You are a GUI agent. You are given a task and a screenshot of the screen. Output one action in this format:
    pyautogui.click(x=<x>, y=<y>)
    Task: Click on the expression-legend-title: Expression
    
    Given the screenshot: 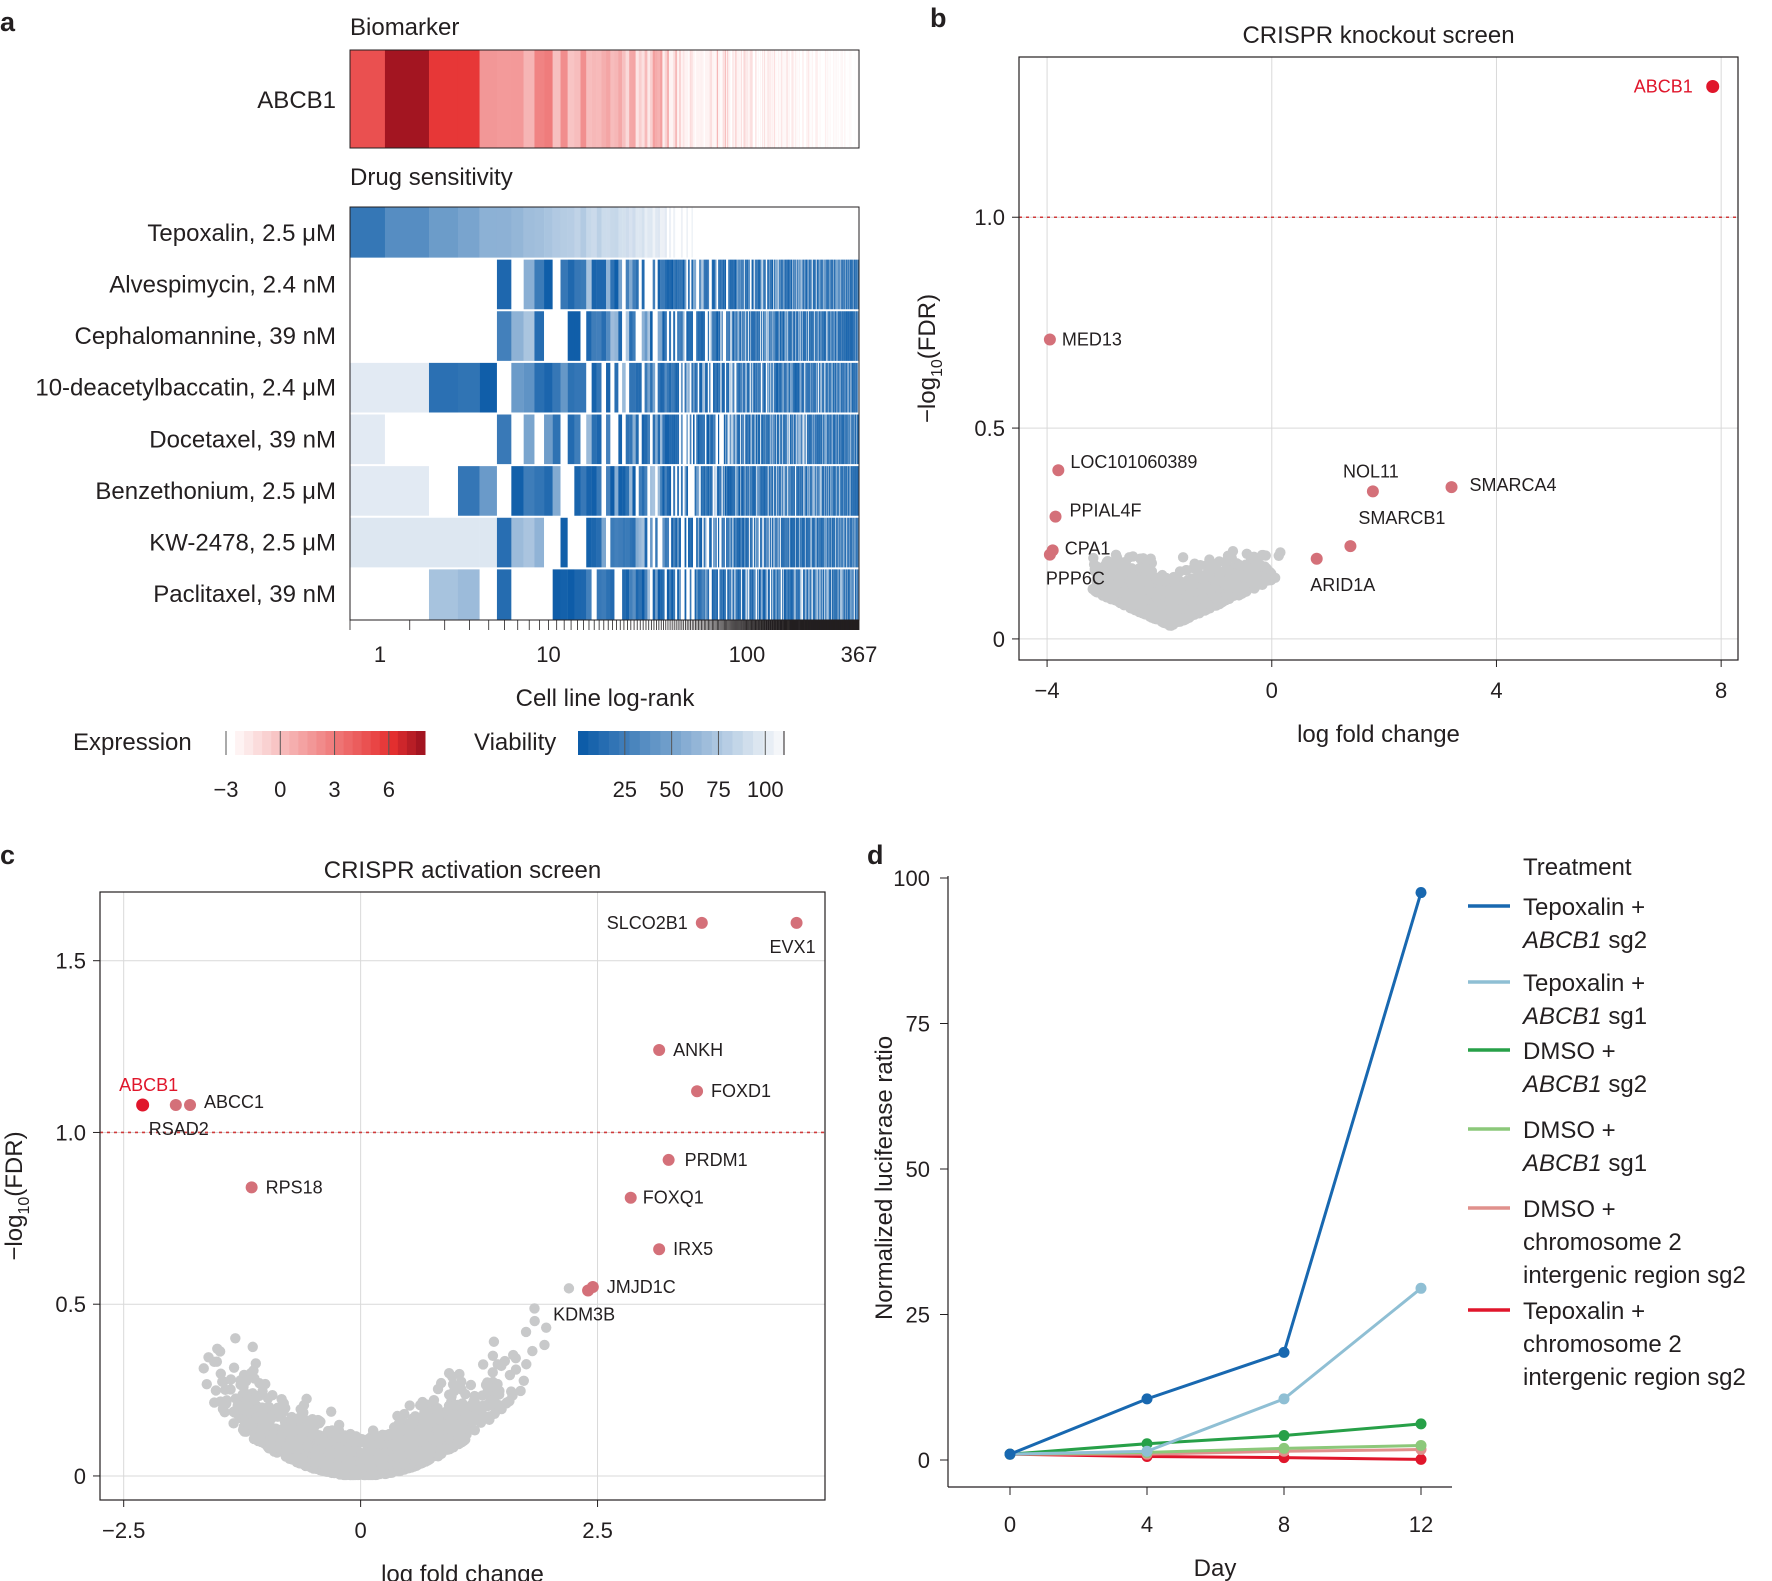 What is the action you would take?
    pyautogui.click(x=132, y=742)
    